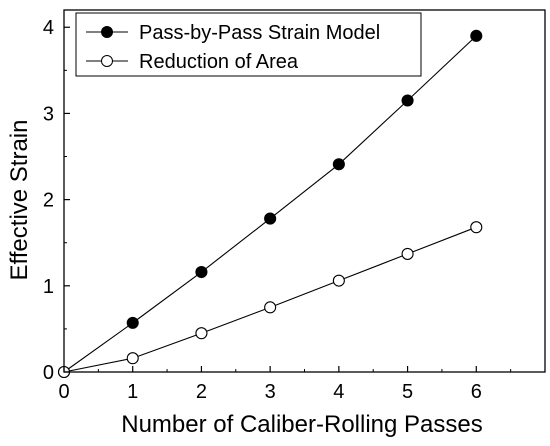  Describe the element at coordinates (301, 424) in the screenshot. I see `x-axis-title: Number of Caliber-Rolling Passes` at that location.